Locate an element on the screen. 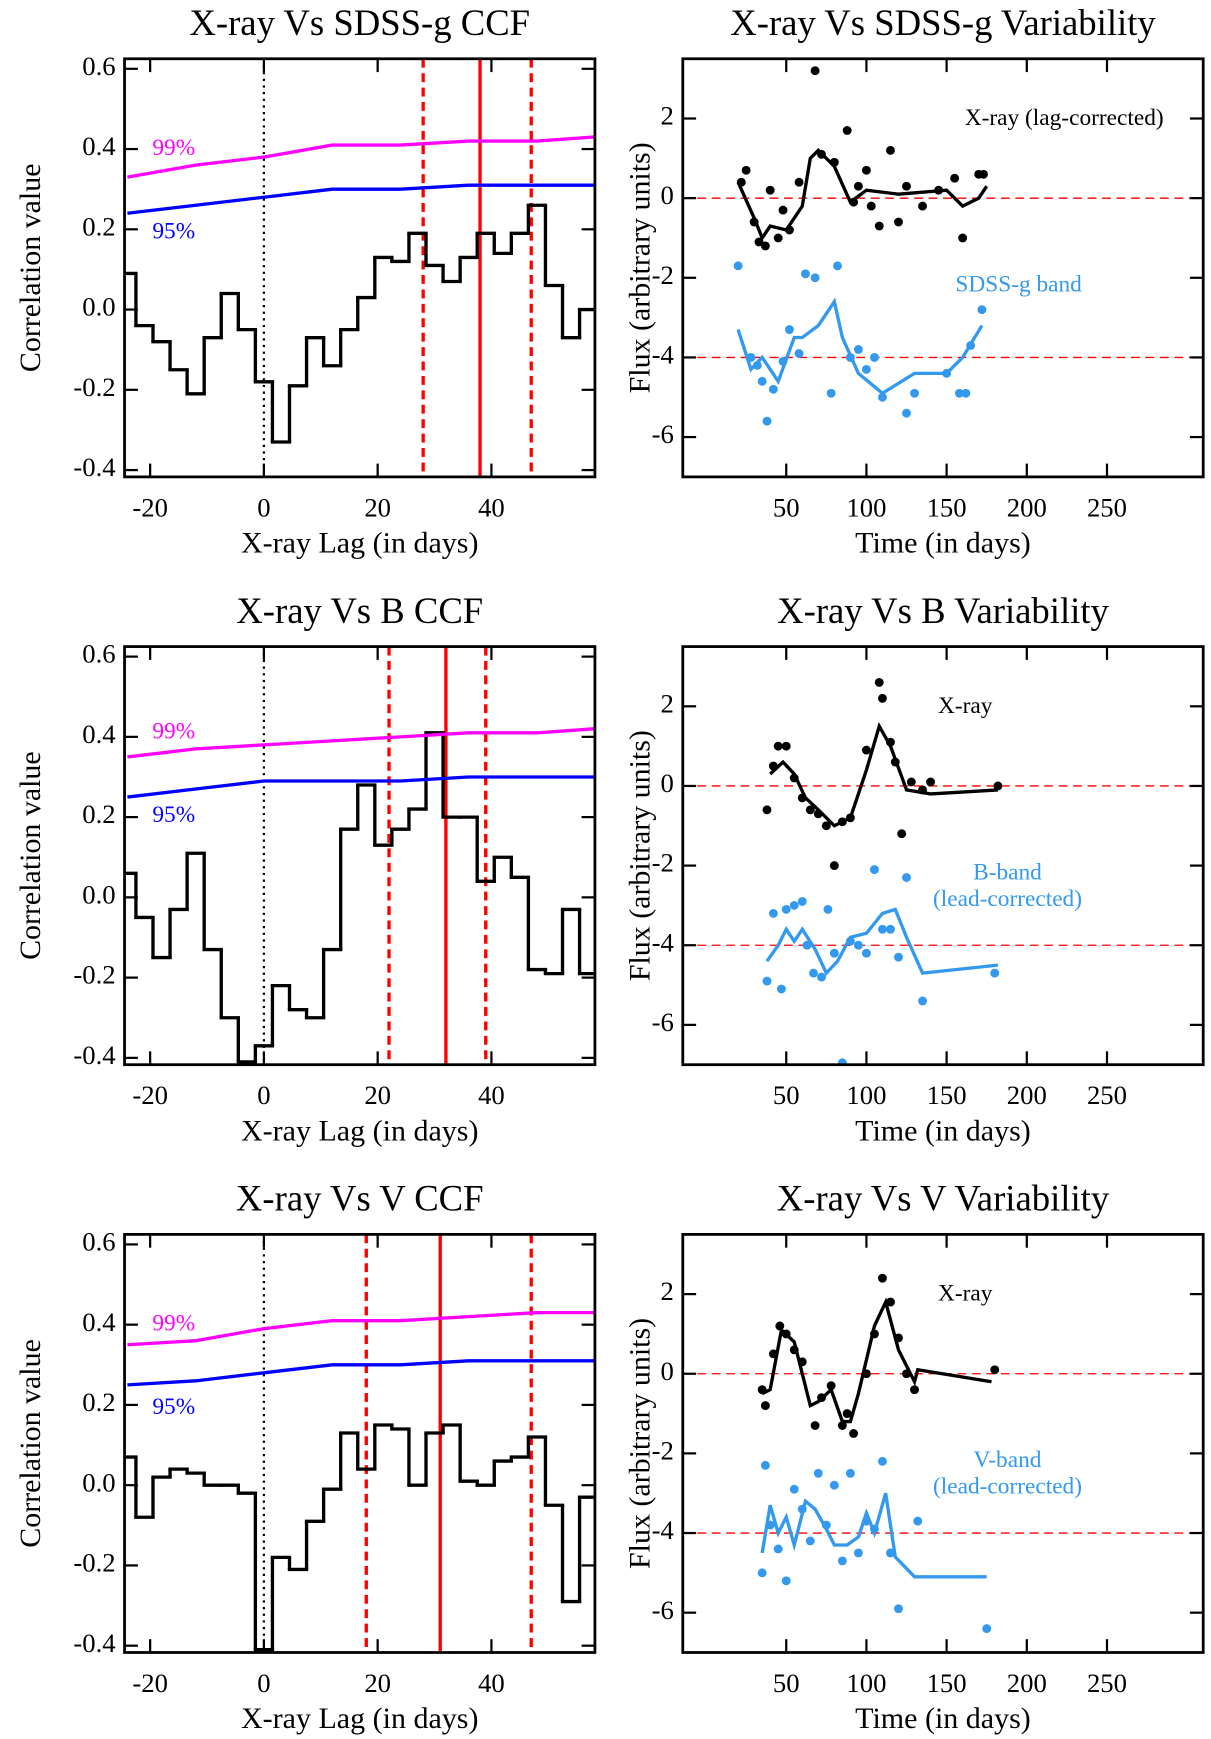 Image resolution: width=1211 pixels, height=1739 pixels. chart-title: X-ray Vs V CCF is located at coordinates (360, 1198).